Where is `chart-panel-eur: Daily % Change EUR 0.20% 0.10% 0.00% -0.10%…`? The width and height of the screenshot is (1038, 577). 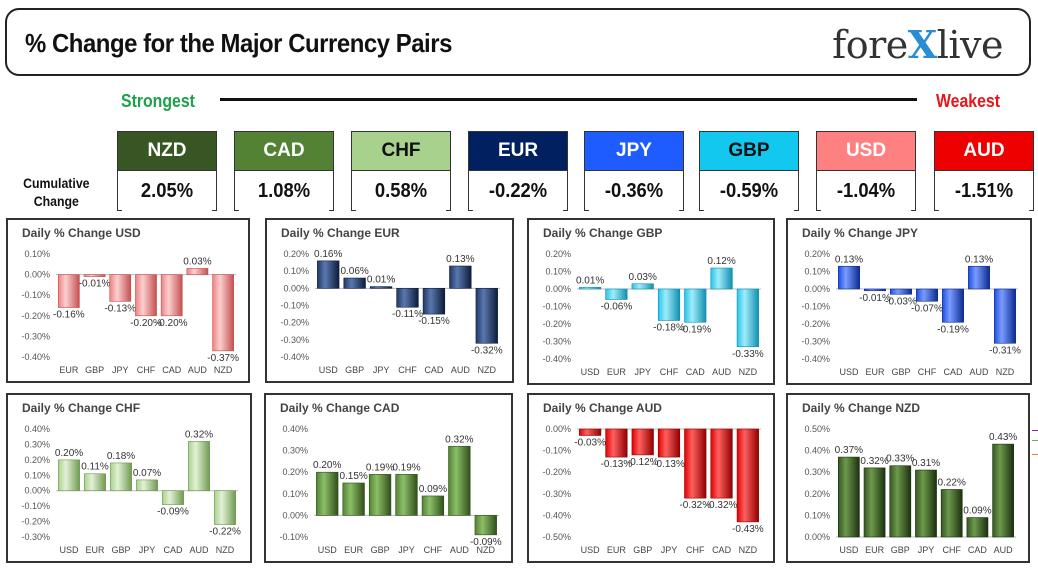
chart-panel-eur: Daily % Change EUR 0.20% 0.10% 0.00% -0.10%… is located at coordinates (389, 300).